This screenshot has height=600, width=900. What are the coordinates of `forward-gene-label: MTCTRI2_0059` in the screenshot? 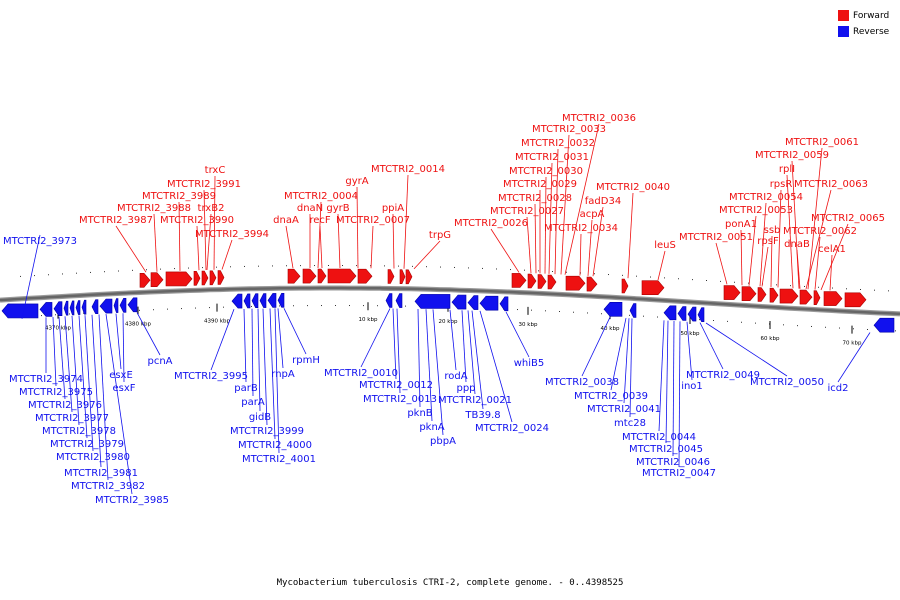 It's located at (792, 155).